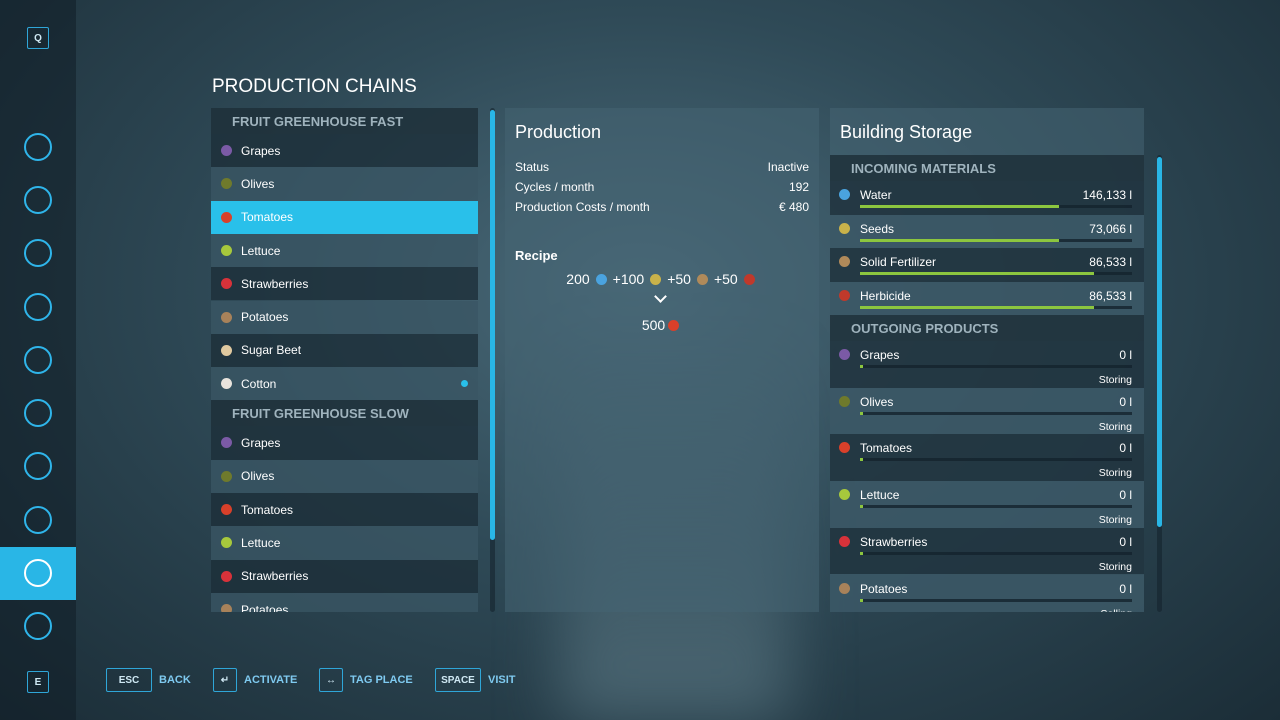 Image resolution: width=1280 pixels, height=720 pixels. I want to click on key-q: Q, so click(38, 38).